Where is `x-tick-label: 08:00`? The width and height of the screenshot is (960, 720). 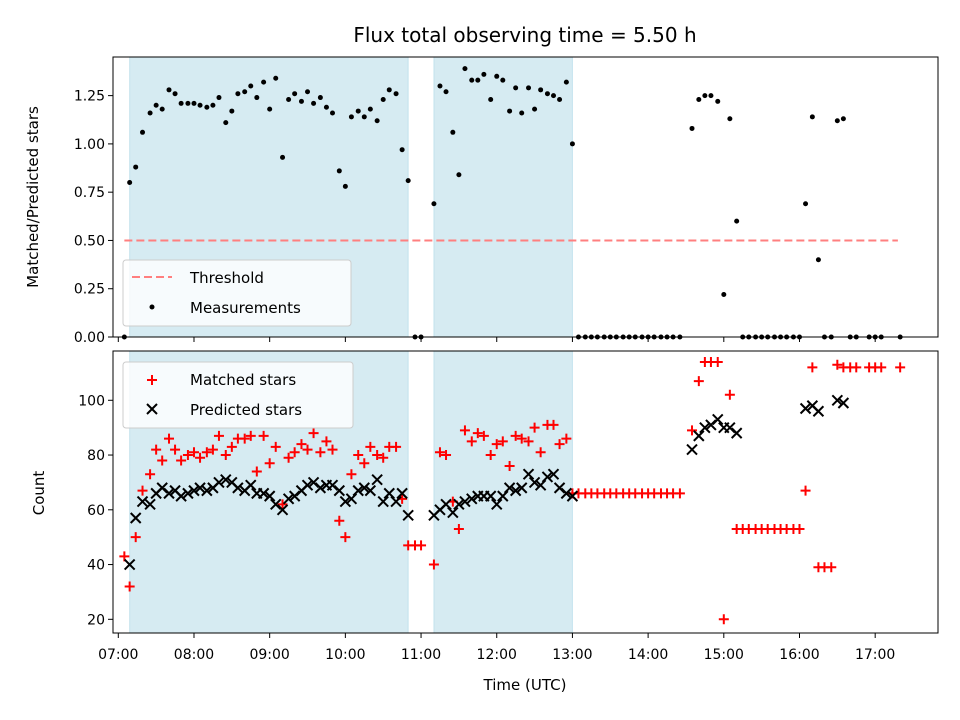 x-tick-label: 08:00 is located at coordinates (194, 655).